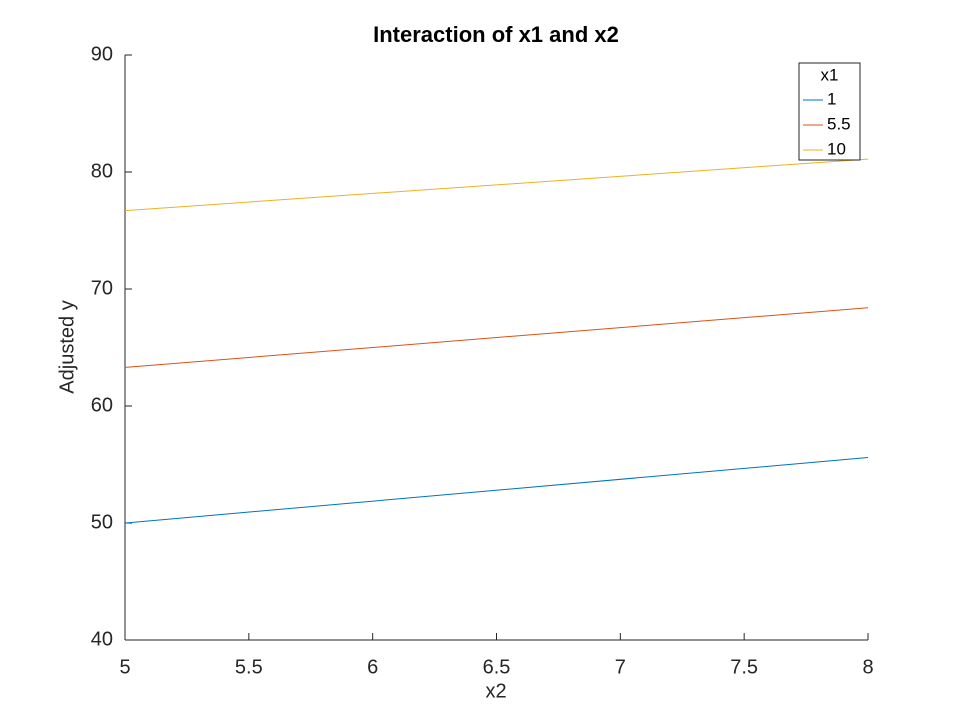 Image resolution: width=960 pixels, height=720 pixels. I want to click on legend-label: 5.5, so click(839, 123).